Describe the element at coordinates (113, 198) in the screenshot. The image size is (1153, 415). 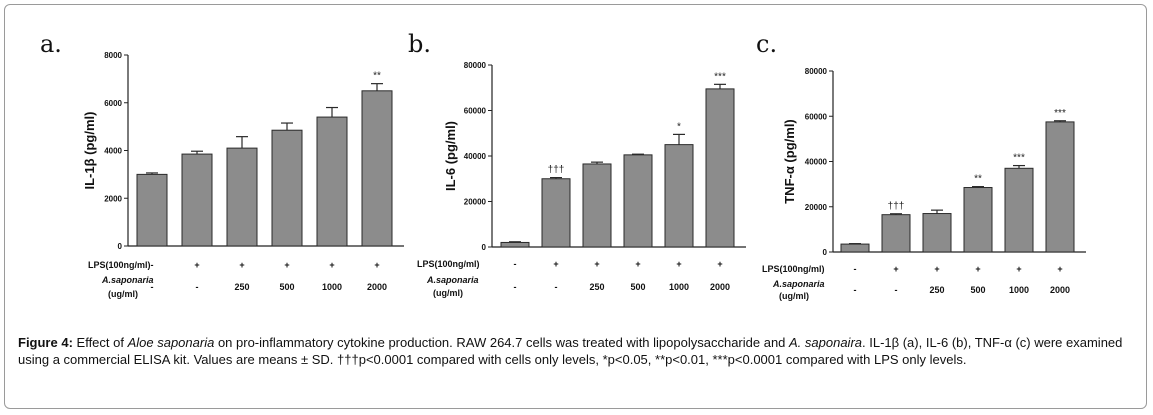
I see `y-tick-label: 2000` at that location.